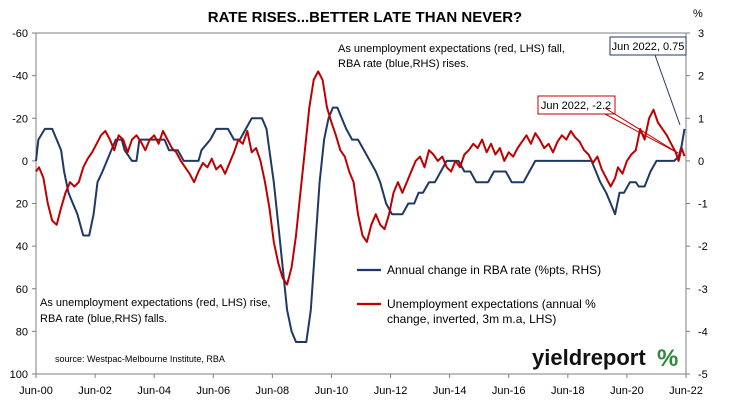  Describe the element at coordinates (213, 391) in the screenshot. I see `x-tick-label-3: Jun-06` at that location.